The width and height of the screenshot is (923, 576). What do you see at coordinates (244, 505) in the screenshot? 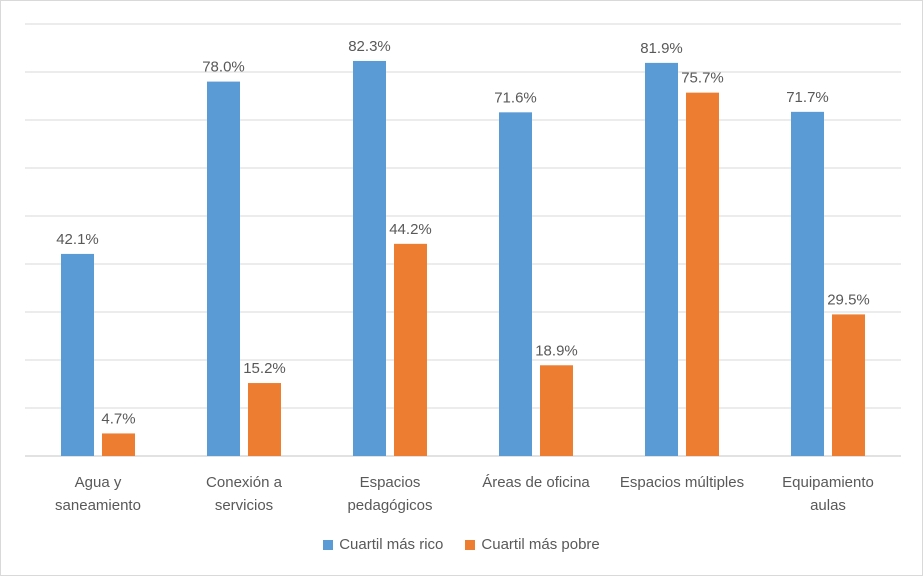
I see `category-label: servicios` at bounding box center [244, 505].